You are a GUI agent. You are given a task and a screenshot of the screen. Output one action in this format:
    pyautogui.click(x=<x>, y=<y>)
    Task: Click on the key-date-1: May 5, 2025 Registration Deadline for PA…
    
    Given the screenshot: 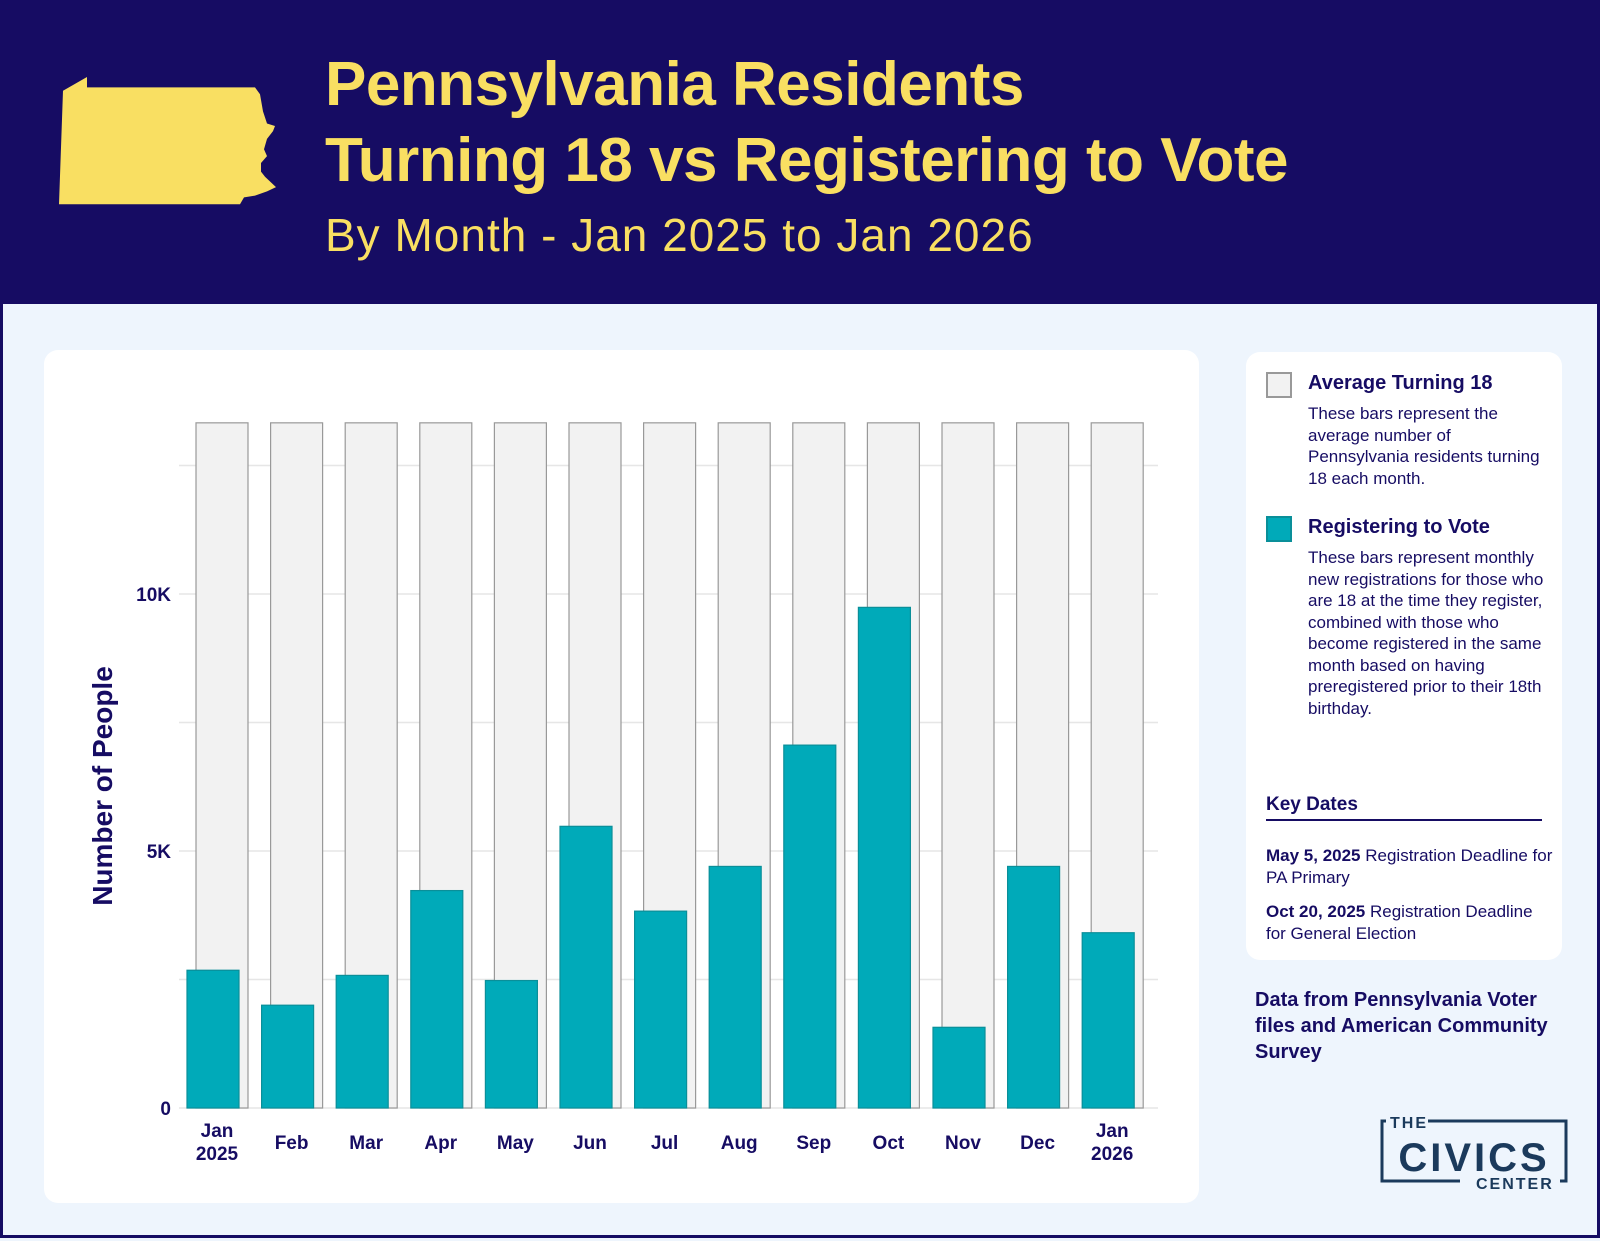 What is the action you would take?
    pyautogui.click(x=1411, y=866)
    